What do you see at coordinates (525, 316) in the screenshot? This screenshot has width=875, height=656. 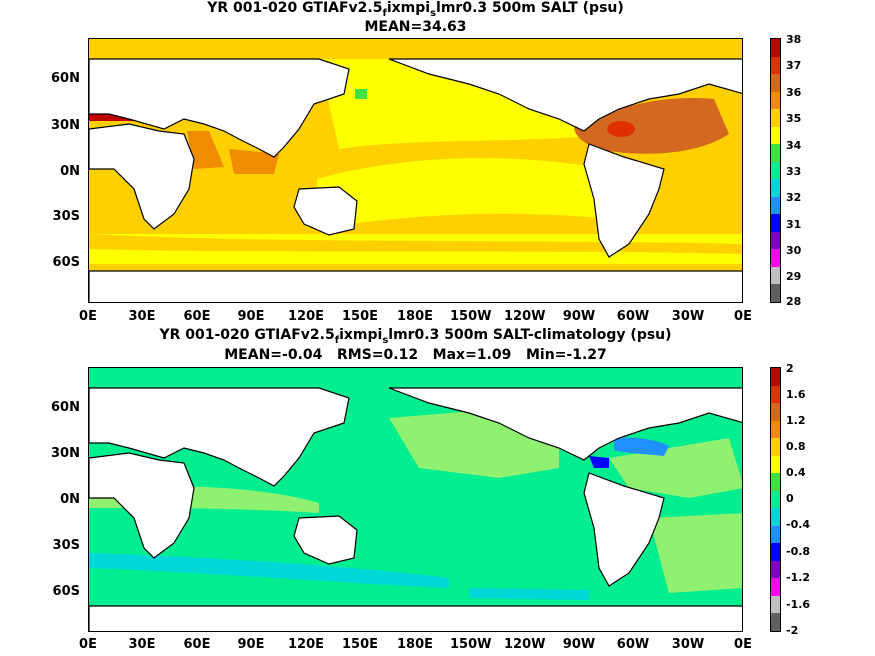 I see `map1-lon-8: 120W` at bounding box center [525, 316].